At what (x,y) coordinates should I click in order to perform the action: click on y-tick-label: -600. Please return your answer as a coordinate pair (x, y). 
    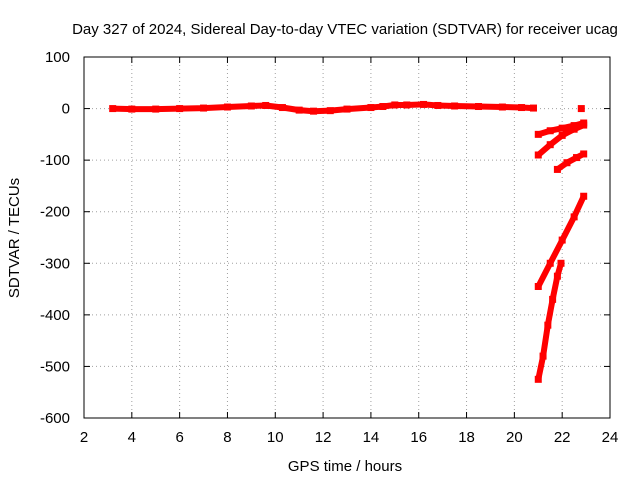
    Looking at the image, I should click on (55, 418).